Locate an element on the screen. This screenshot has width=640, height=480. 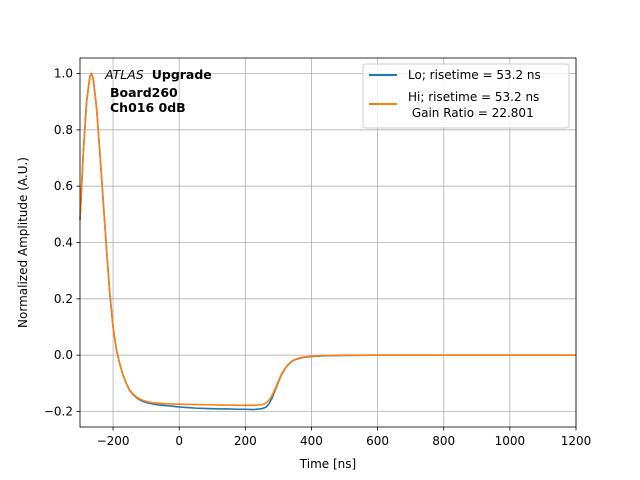
legend-label-lo: Lo; risetime = 53.2 ns is located at coordinates (474, 75).